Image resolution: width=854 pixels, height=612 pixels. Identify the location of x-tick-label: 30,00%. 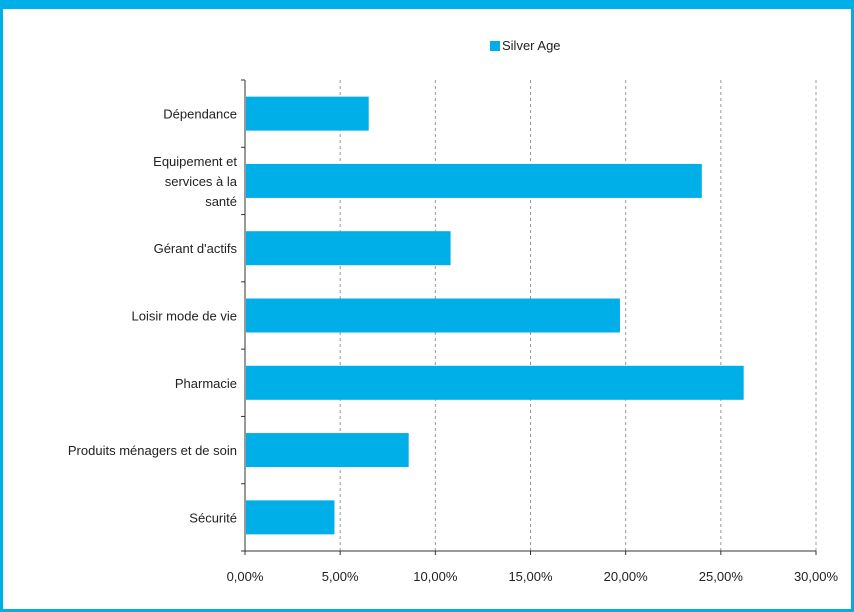
(816, 576).